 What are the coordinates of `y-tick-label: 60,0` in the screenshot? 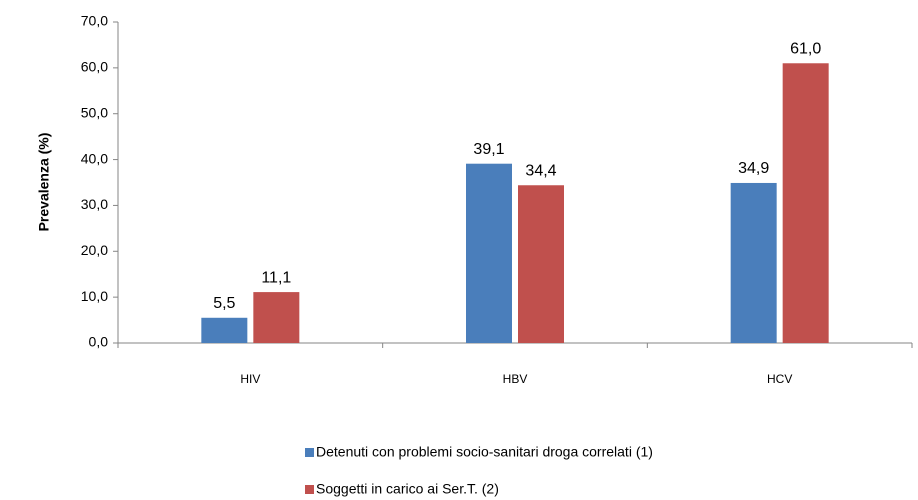 It's located at (94, 67).